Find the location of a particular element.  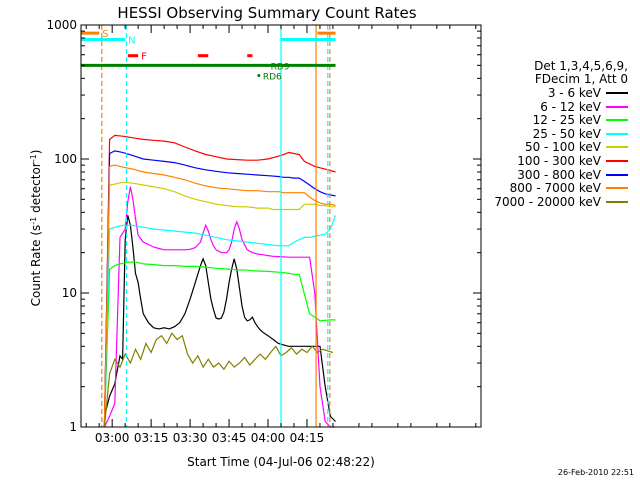

legend-label: 3 - 6 keV is located at coordinates (574, 93).